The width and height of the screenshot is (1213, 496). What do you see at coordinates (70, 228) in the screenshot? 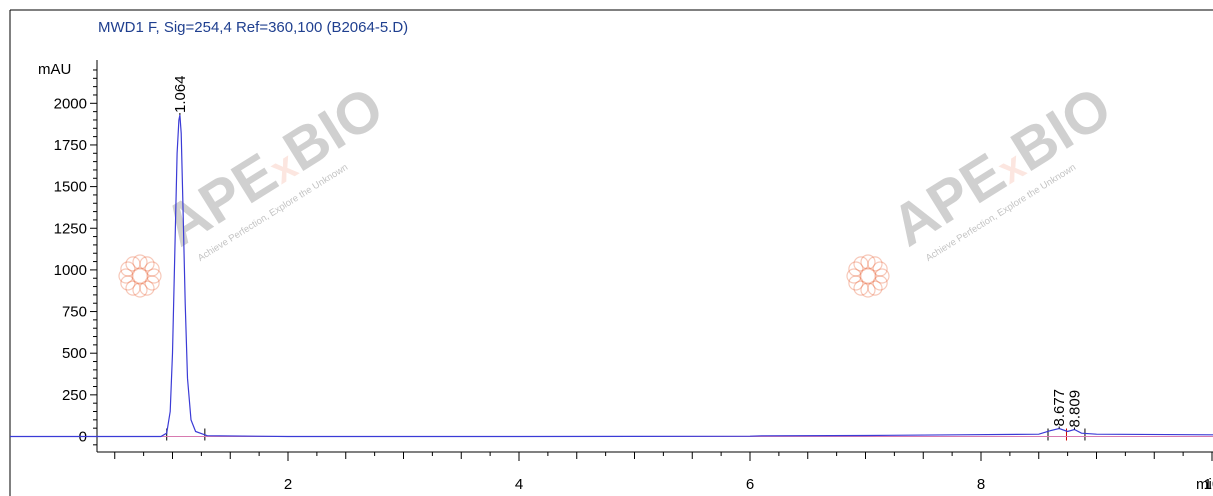
I see `y-tick-label: 1250` at bounding box center [70, 228].